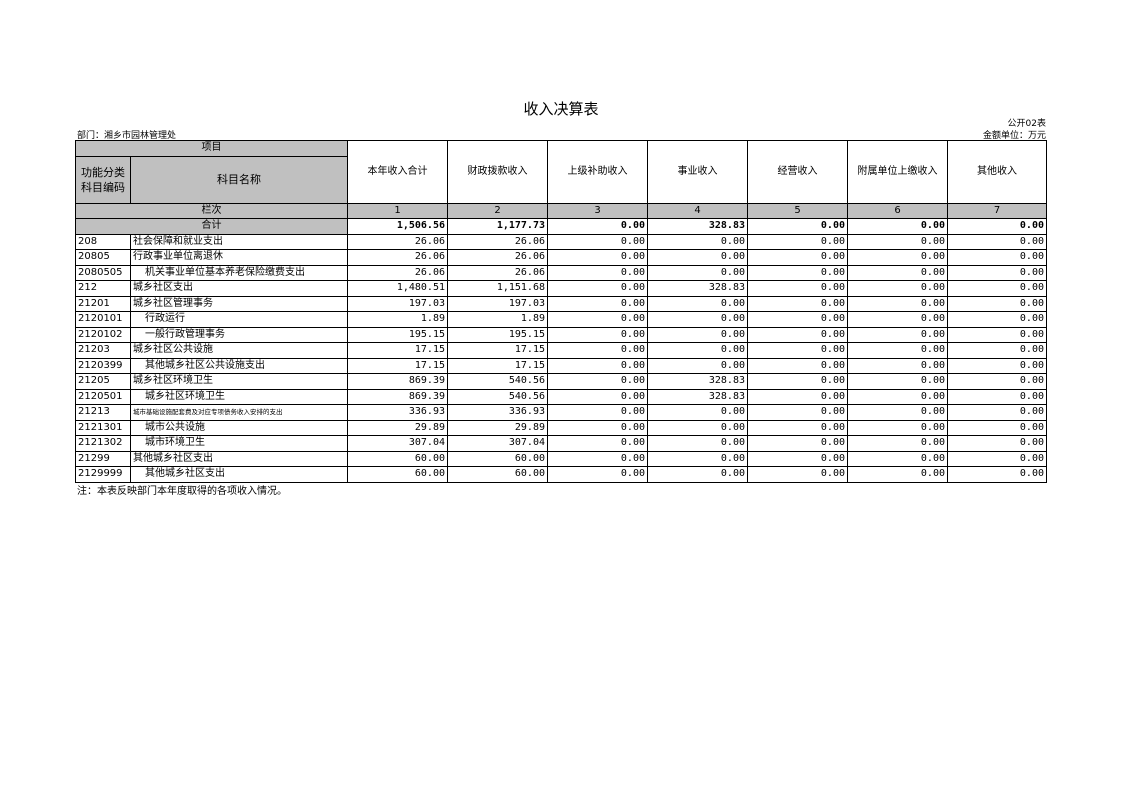 The width and height of the screenshot is (1122, 793). Describe the element at coordinates (103, 319) in the screenshot. I see `row-code: 2120101` at that location.